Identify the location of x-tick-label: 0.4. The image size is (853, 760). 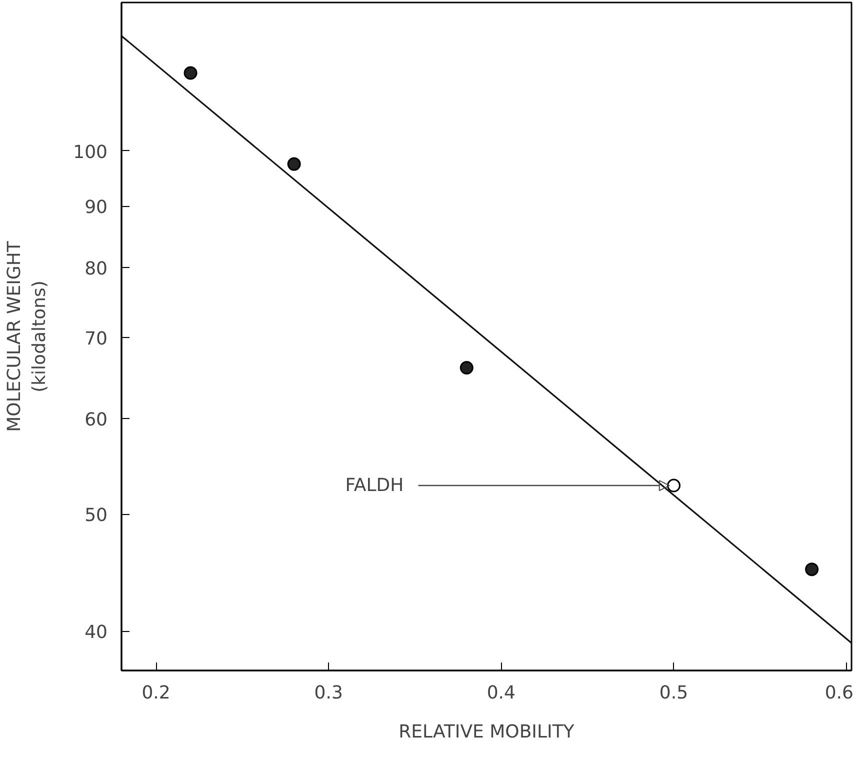
(501, 693).